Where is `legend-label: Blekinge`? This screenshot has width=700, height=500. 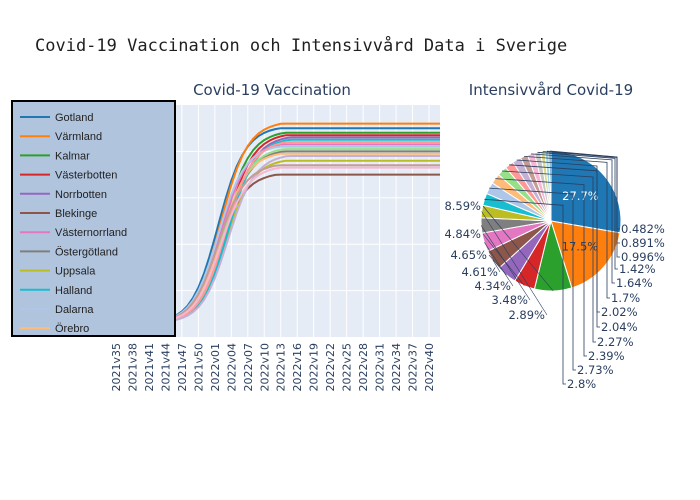 legend-label: Blekinge is located at coordinates (76, 214).